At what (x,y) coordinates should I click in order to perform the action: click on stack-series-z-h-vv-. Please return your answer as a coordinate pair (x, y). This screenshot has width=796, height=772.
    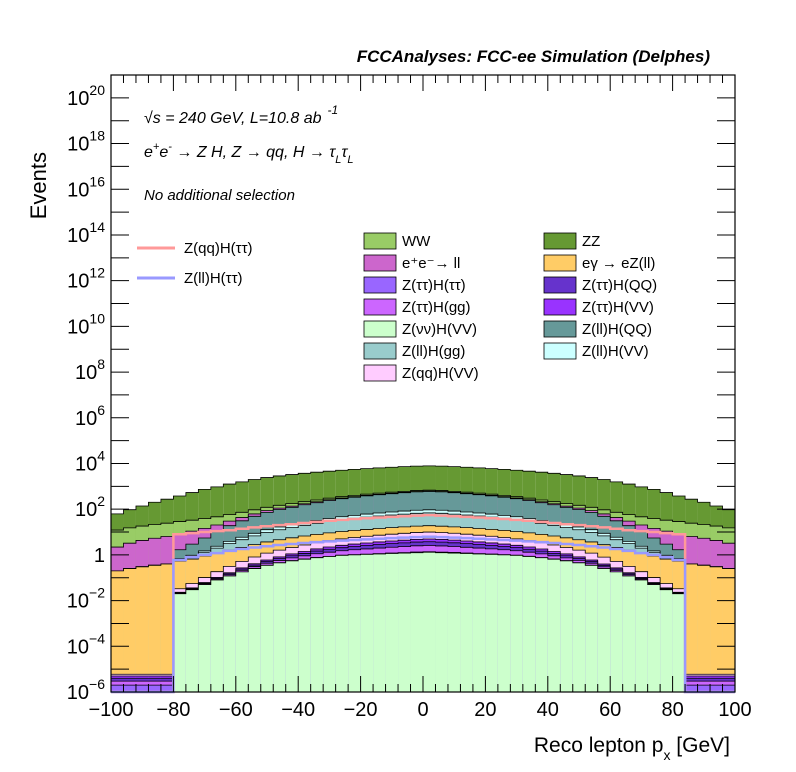
    Looking at the image, I should click on (423, 622).